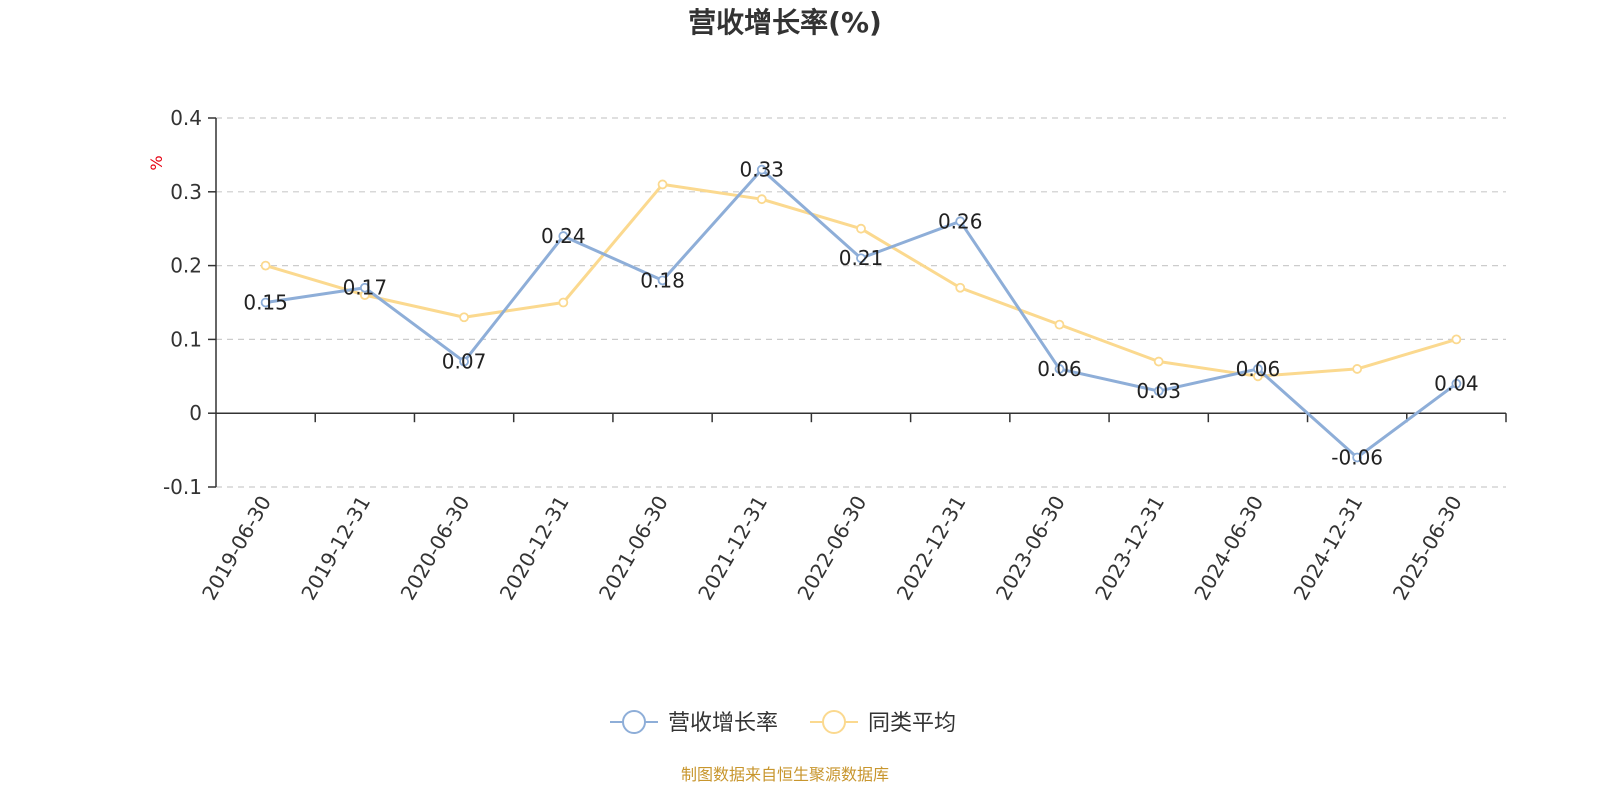 The image size is (1600, 800). I want to click on data-label: 0.04, so click(1456, 384).